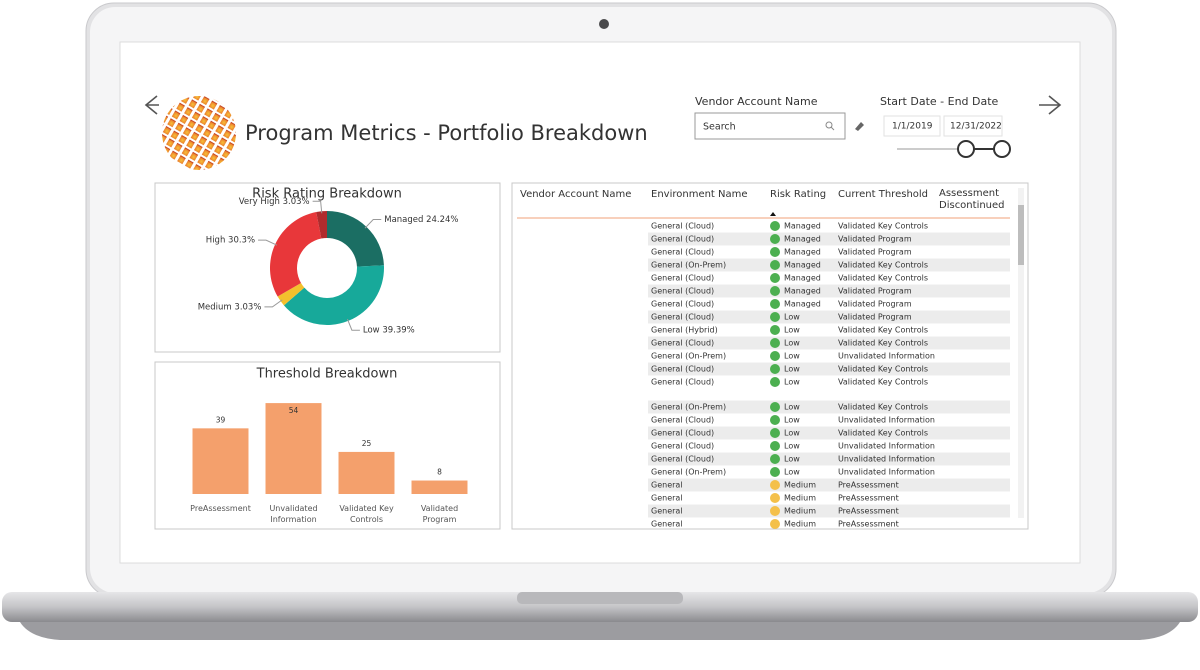  What do you see at coordinates (600, 598) in the screenshot?
I see `notch` at bounding box center [600, 598].